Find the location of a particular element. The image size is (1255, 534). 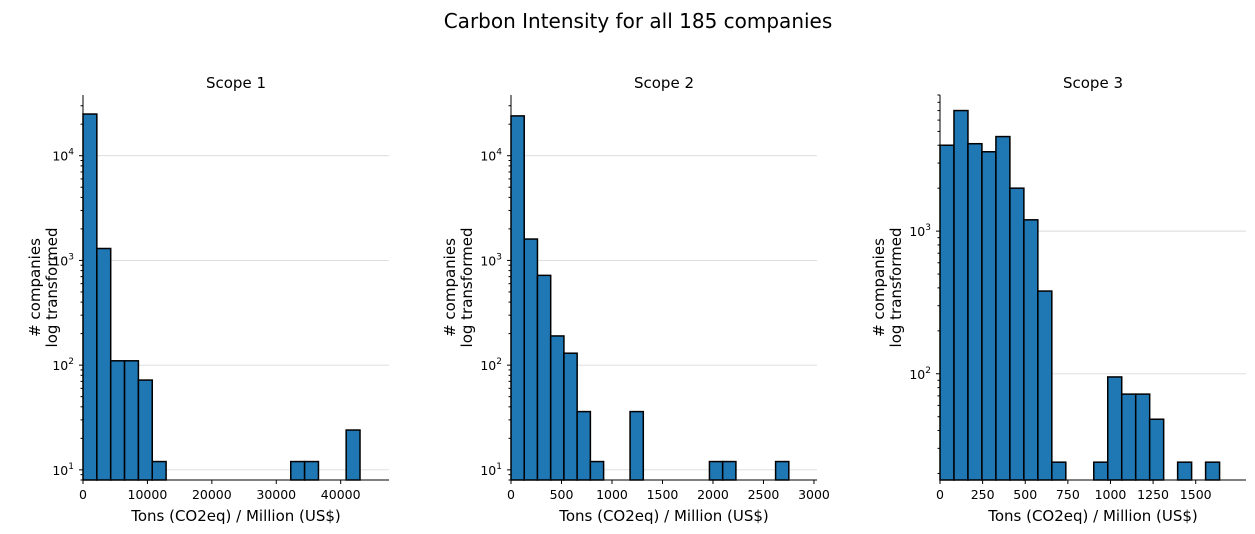

panel-title: Scope 3 is located at coordinates (1093, 83).